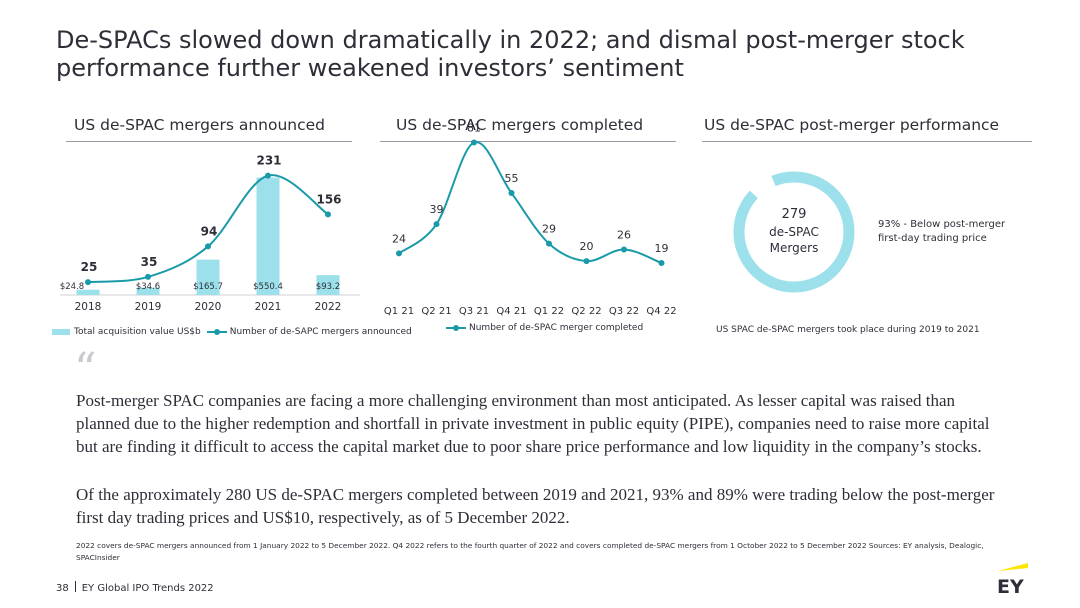 The height and width of the screenshot is (608, 1080). What do you see at coordinates (549, 311) in the screenshot?
I see `chart2-x-tick-Q1-22: Q1 22` at bounding box center [549, 311].